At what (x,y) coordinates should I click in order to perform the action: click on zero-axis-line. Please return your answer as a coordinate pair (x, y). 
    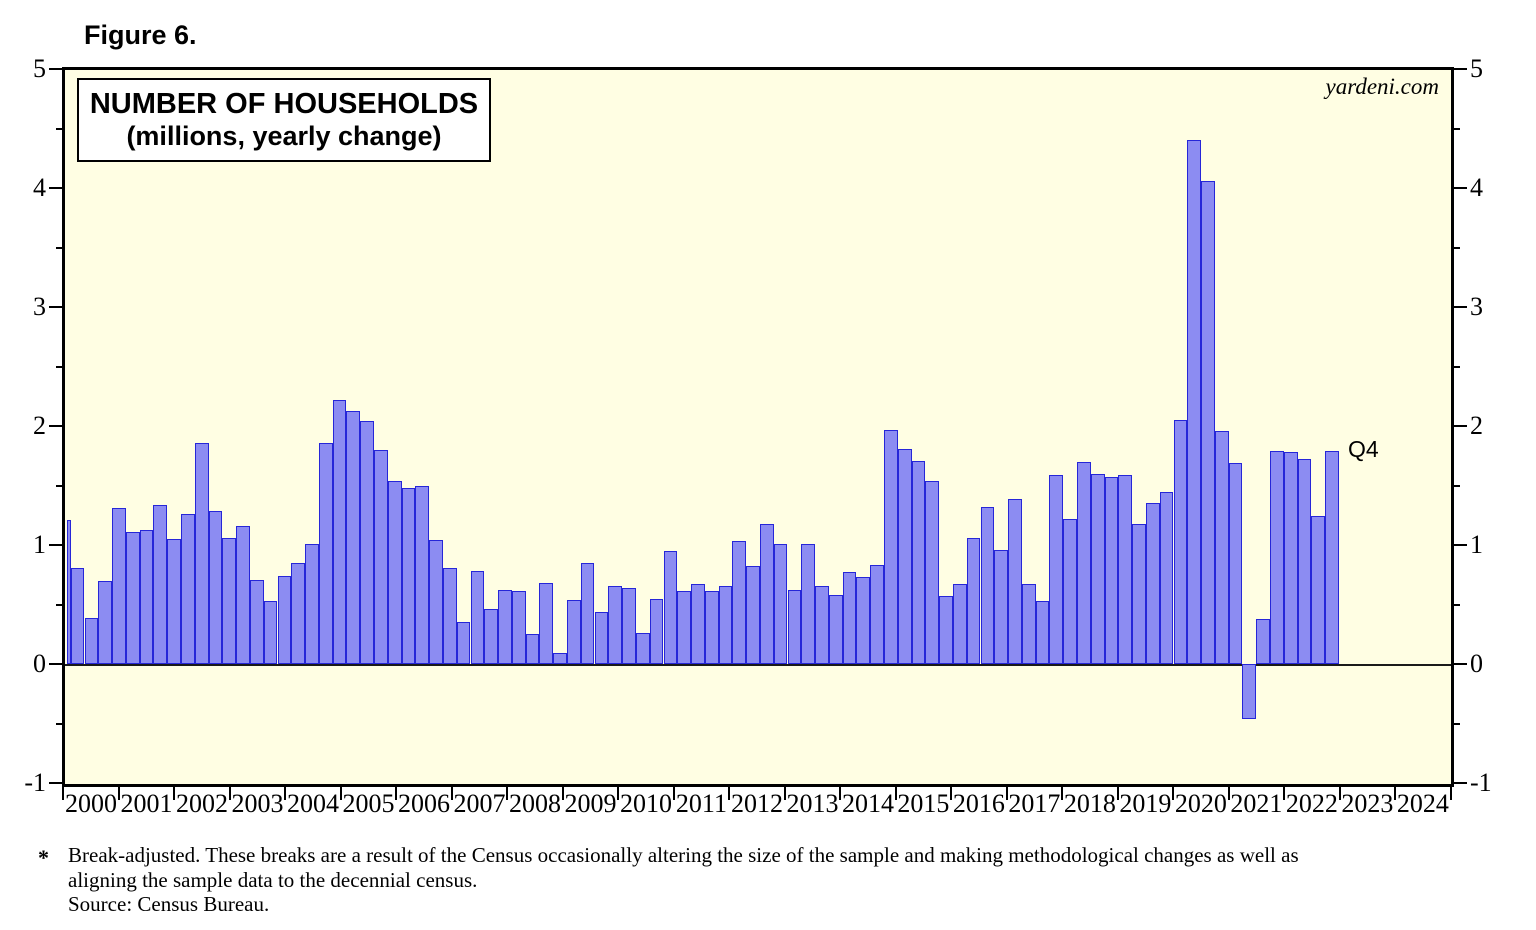
    Looking at the image, I should click on (758, 665).